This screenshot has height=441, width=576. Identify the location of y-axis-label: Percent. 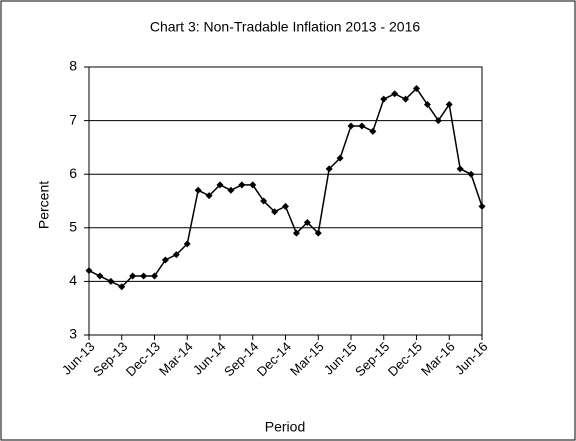
(44, 205).